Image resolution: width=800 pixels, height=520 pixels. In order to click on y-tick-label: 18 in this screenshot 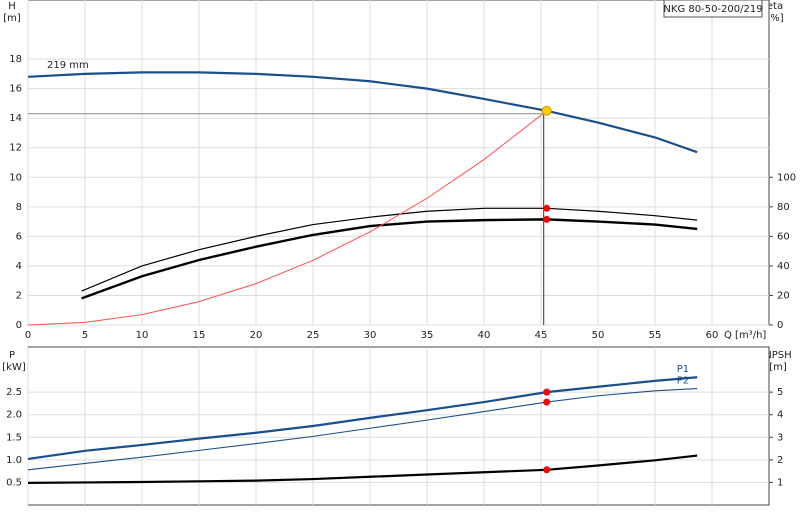, I will do `click(15, 59)`.